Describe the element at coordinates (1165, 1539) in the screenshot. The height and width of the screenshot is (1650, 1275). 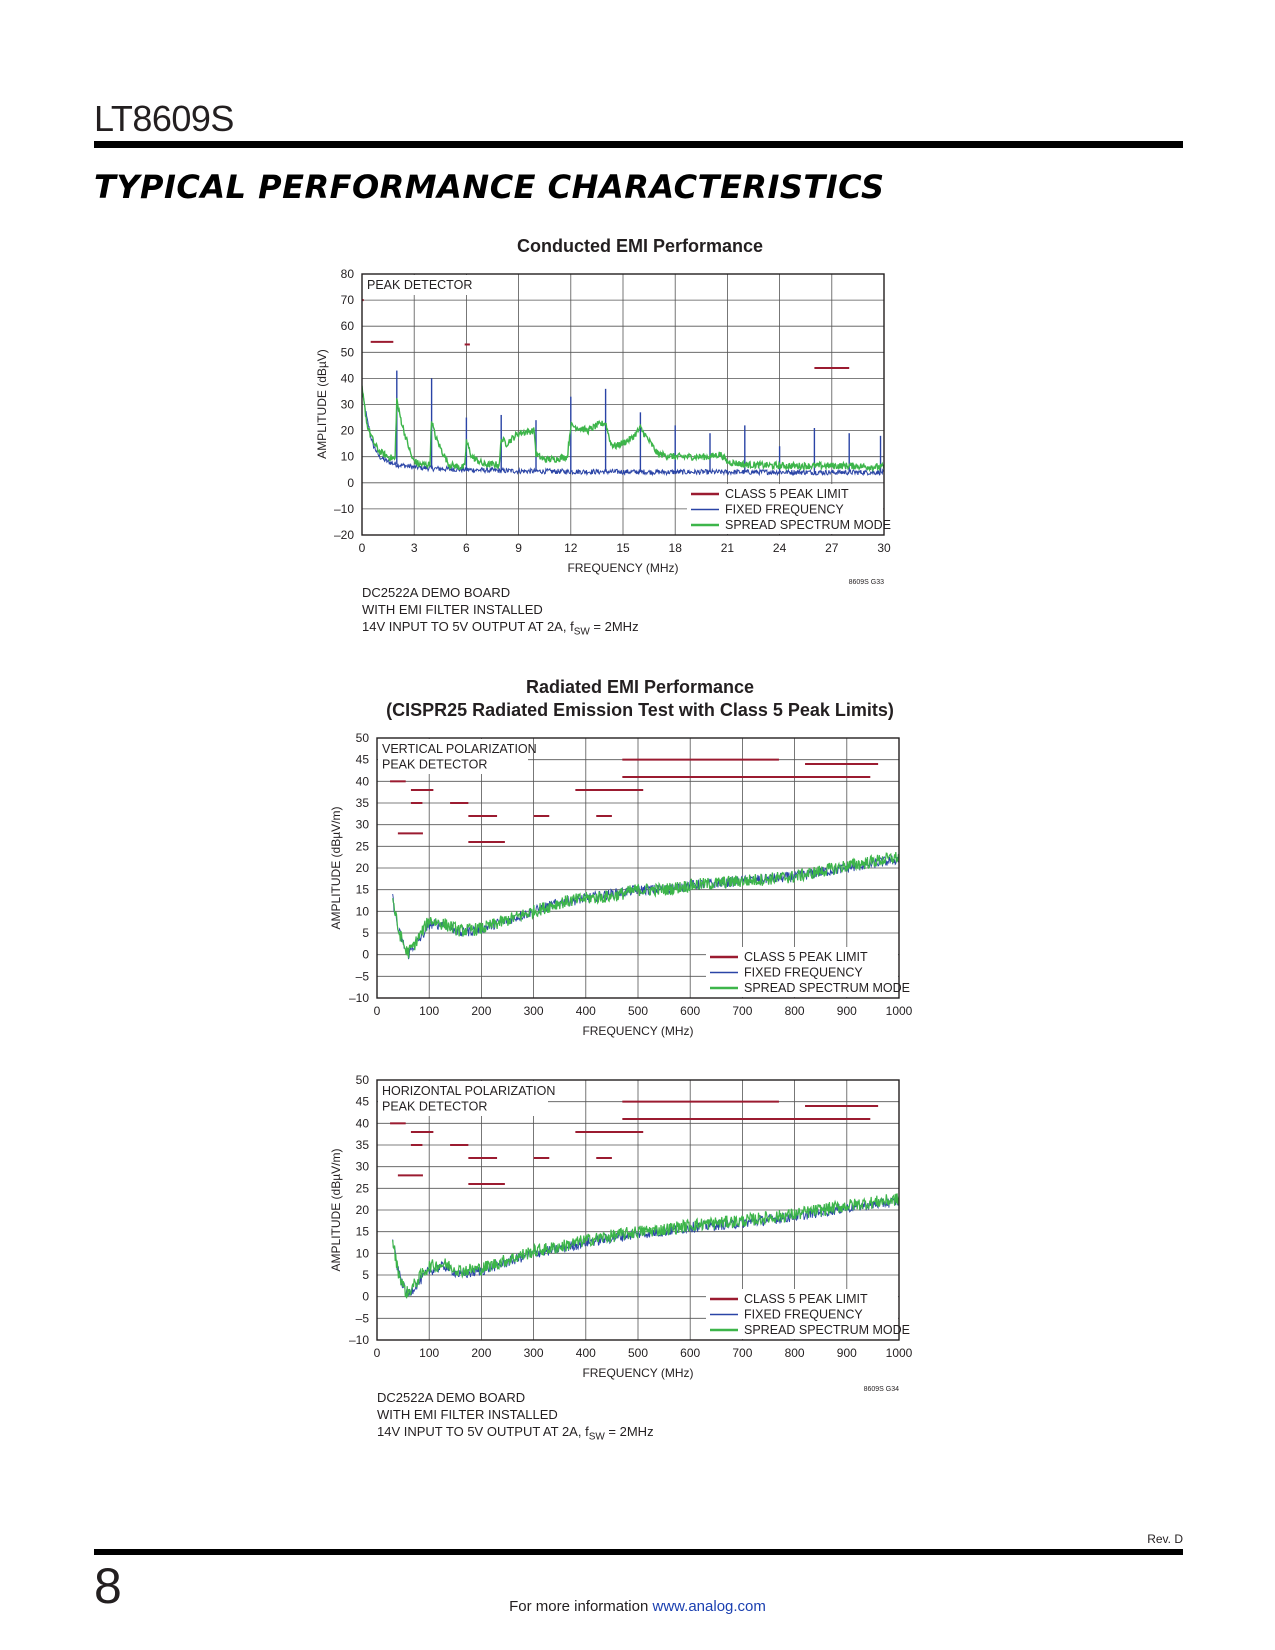
I see `revision-label: Rev. D` at that location.